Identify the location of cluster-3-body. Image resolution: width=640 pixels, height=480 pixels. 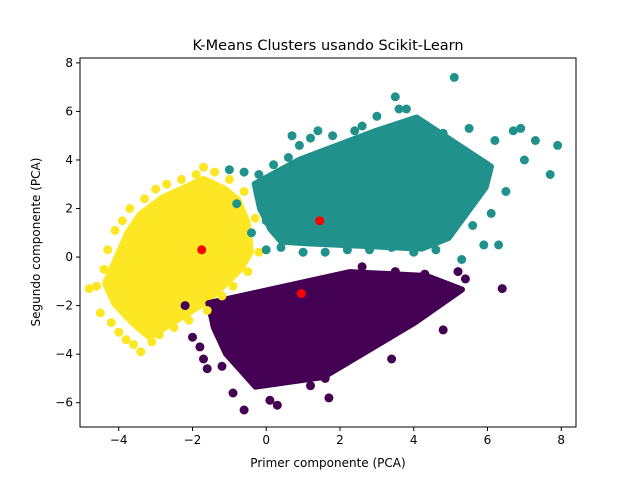
(335, 329).